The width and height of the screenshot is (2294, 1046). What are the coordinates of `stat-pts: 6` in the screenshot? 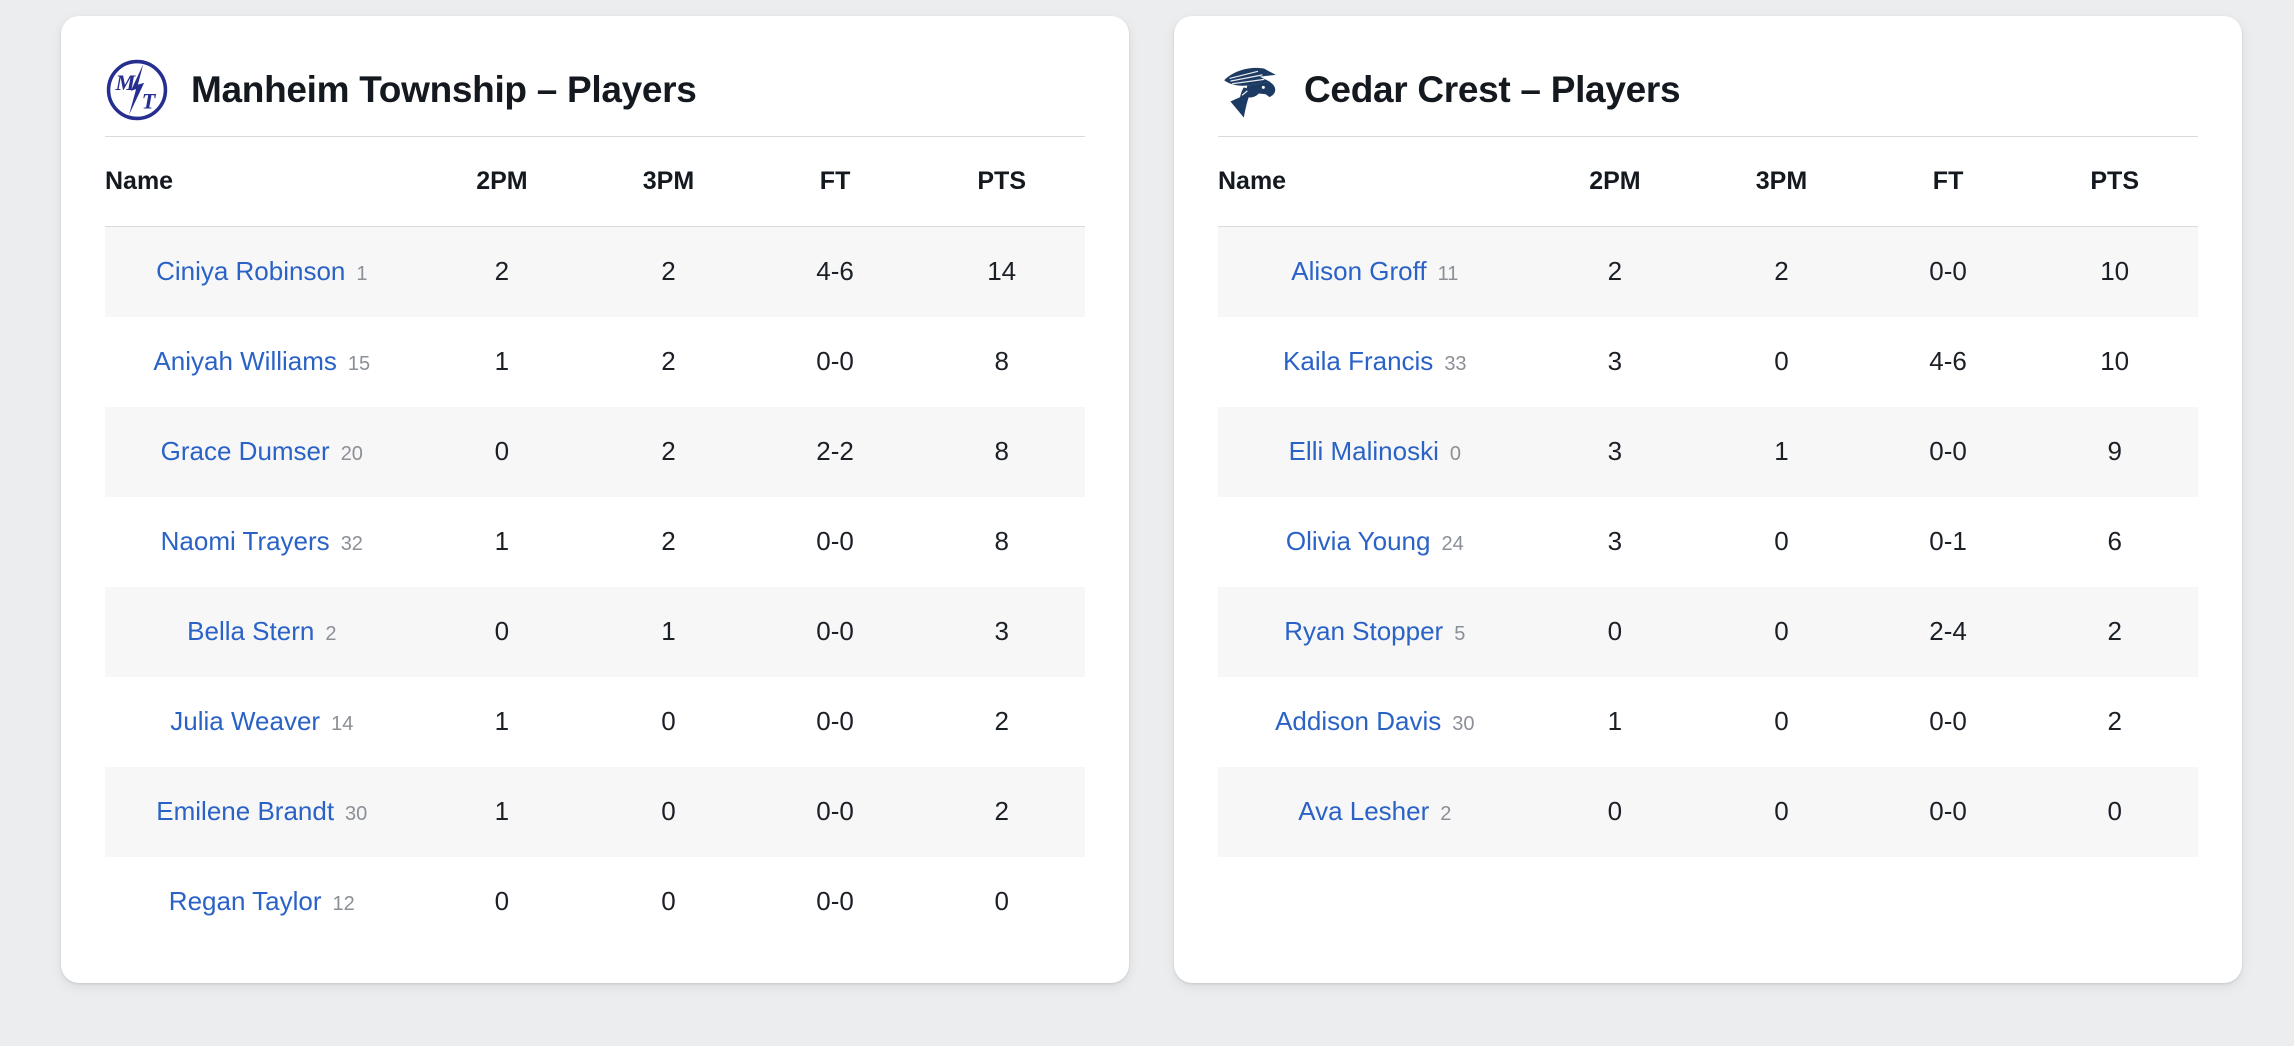 It's located at (2114, 541).